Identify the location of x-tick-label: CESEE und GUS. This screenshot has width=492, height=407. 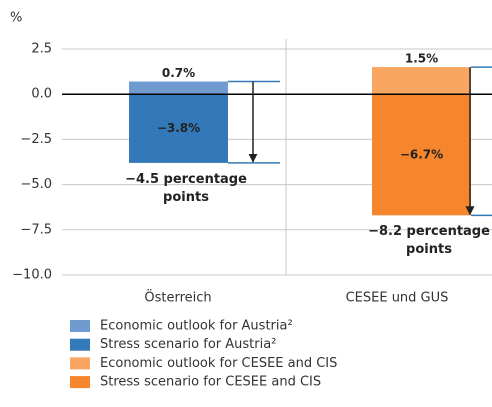
(397, 298).